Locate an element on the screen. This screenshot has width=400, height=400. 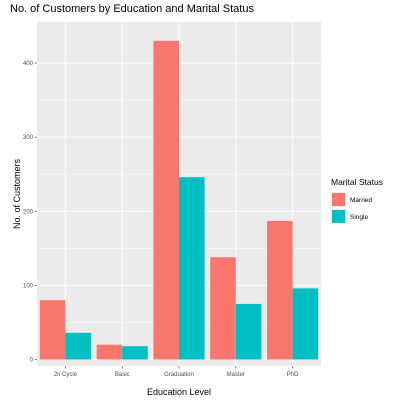
y-tick-label: 0 is located at coordinates (32, 361).